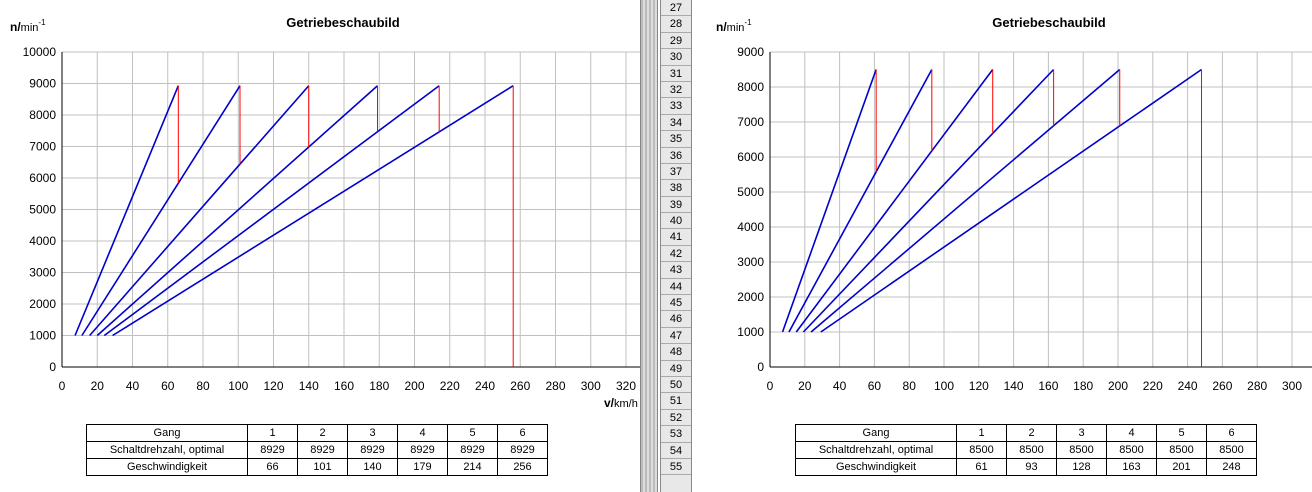 This screenshot has height=492, width=1312. What do you see at coordinates (750, 227) in the screenshot?
I see `y-tick-label: 4000` at bounding box center [750, 227].